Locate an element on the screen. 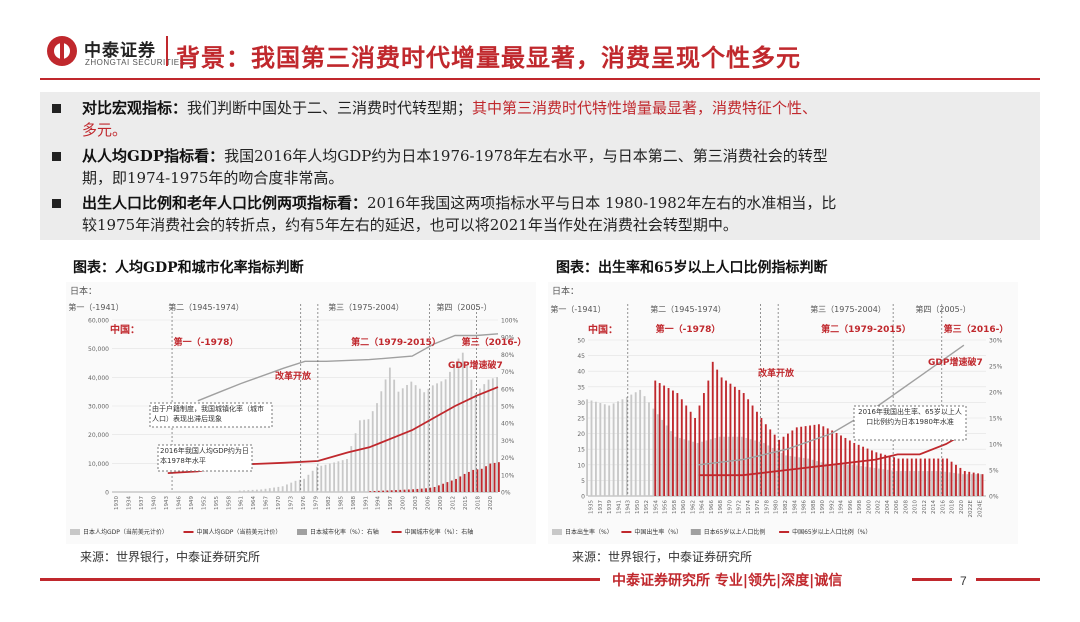 This screenshot has width=1080, height=622. x-tick-label: 1943 is located at coordinates (167, 503).